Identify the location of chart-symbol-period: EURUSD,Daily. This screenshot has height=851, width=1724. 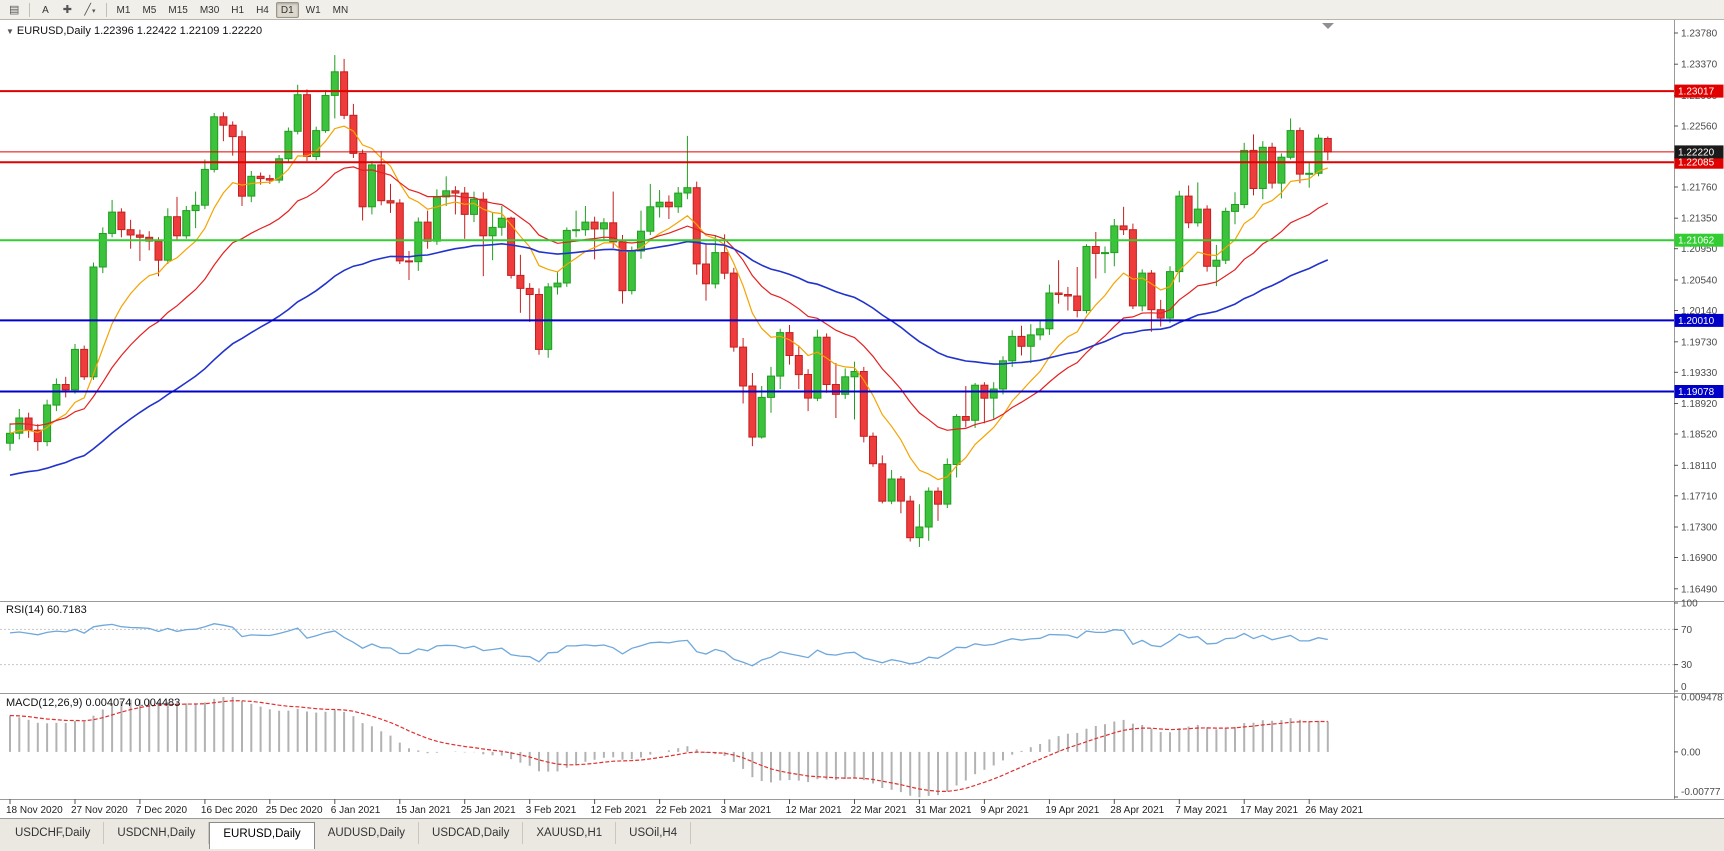
(53, 31).